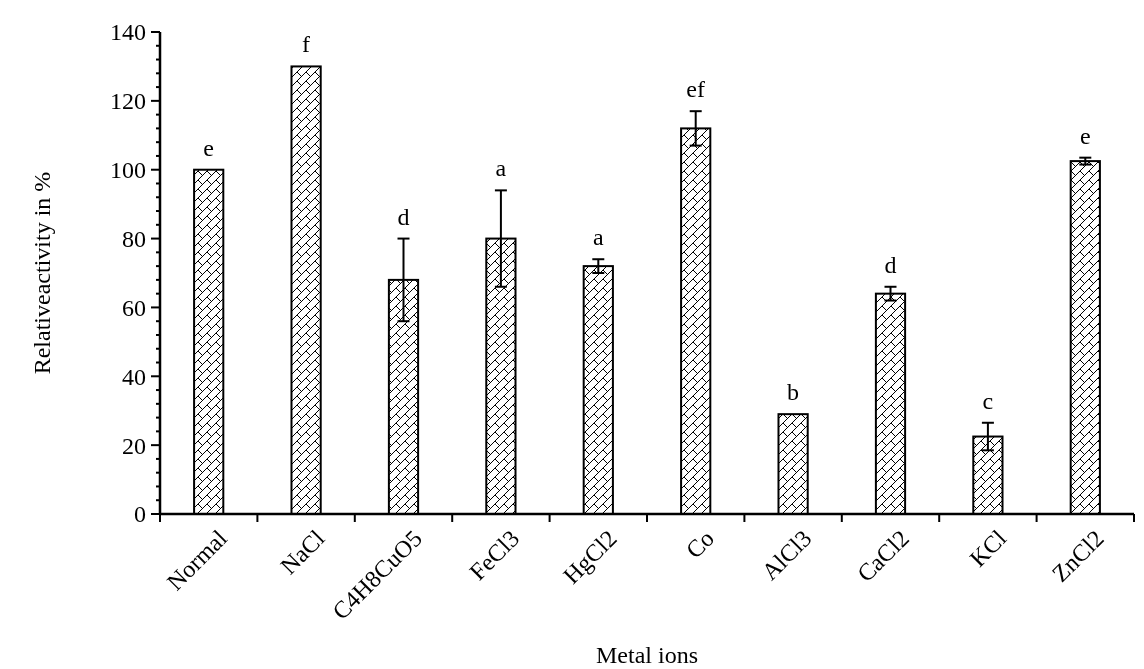 Image resolution: width=1144 pixels, height=669 pixels. I want to click on y-axis-title: Relativeactivity in %, so click(42, 273).